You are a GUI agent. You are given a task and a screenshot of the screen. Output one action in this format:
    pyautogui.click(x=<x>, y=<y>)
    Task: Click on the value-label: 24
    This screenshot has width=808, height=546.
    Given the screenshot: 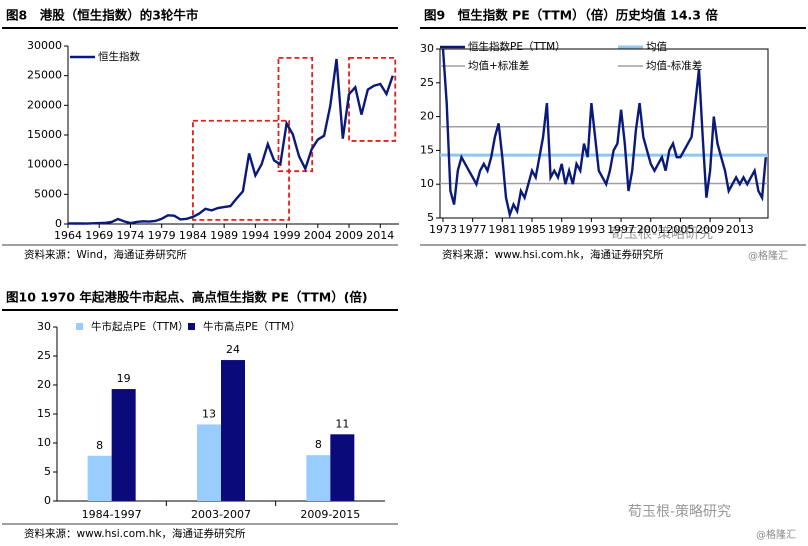 What is the action you would take?
    pyautogui.click(x=233, y=349)
    